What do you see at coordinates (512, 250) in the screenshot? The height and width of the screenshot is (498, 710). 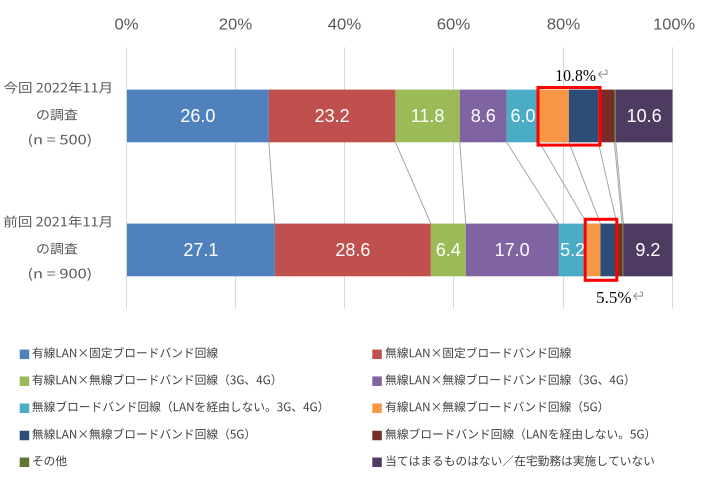 I see `svg-text: 17.0` at bounding box center [512, 250].